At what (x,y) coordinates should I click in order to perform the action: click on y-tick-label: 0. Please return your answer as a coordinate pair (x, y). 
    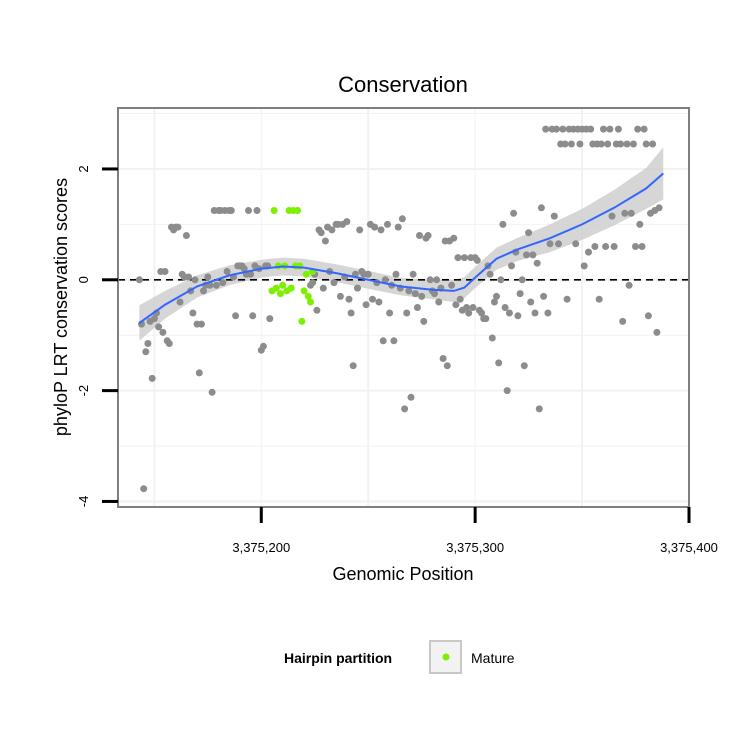
    Looking at the image, I should click on (83, 279).